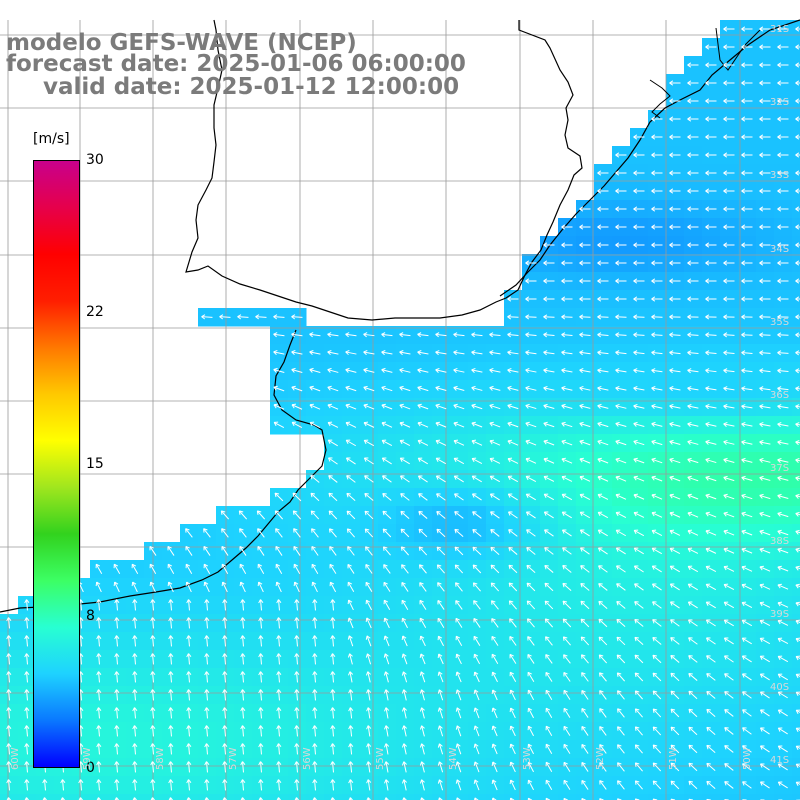 The width and height of the screenshot is (800, 800). What do you see at coordinates (779, 468) in the screenshot?
I see `lat-label: 37S` at bounding box center [779, 468].